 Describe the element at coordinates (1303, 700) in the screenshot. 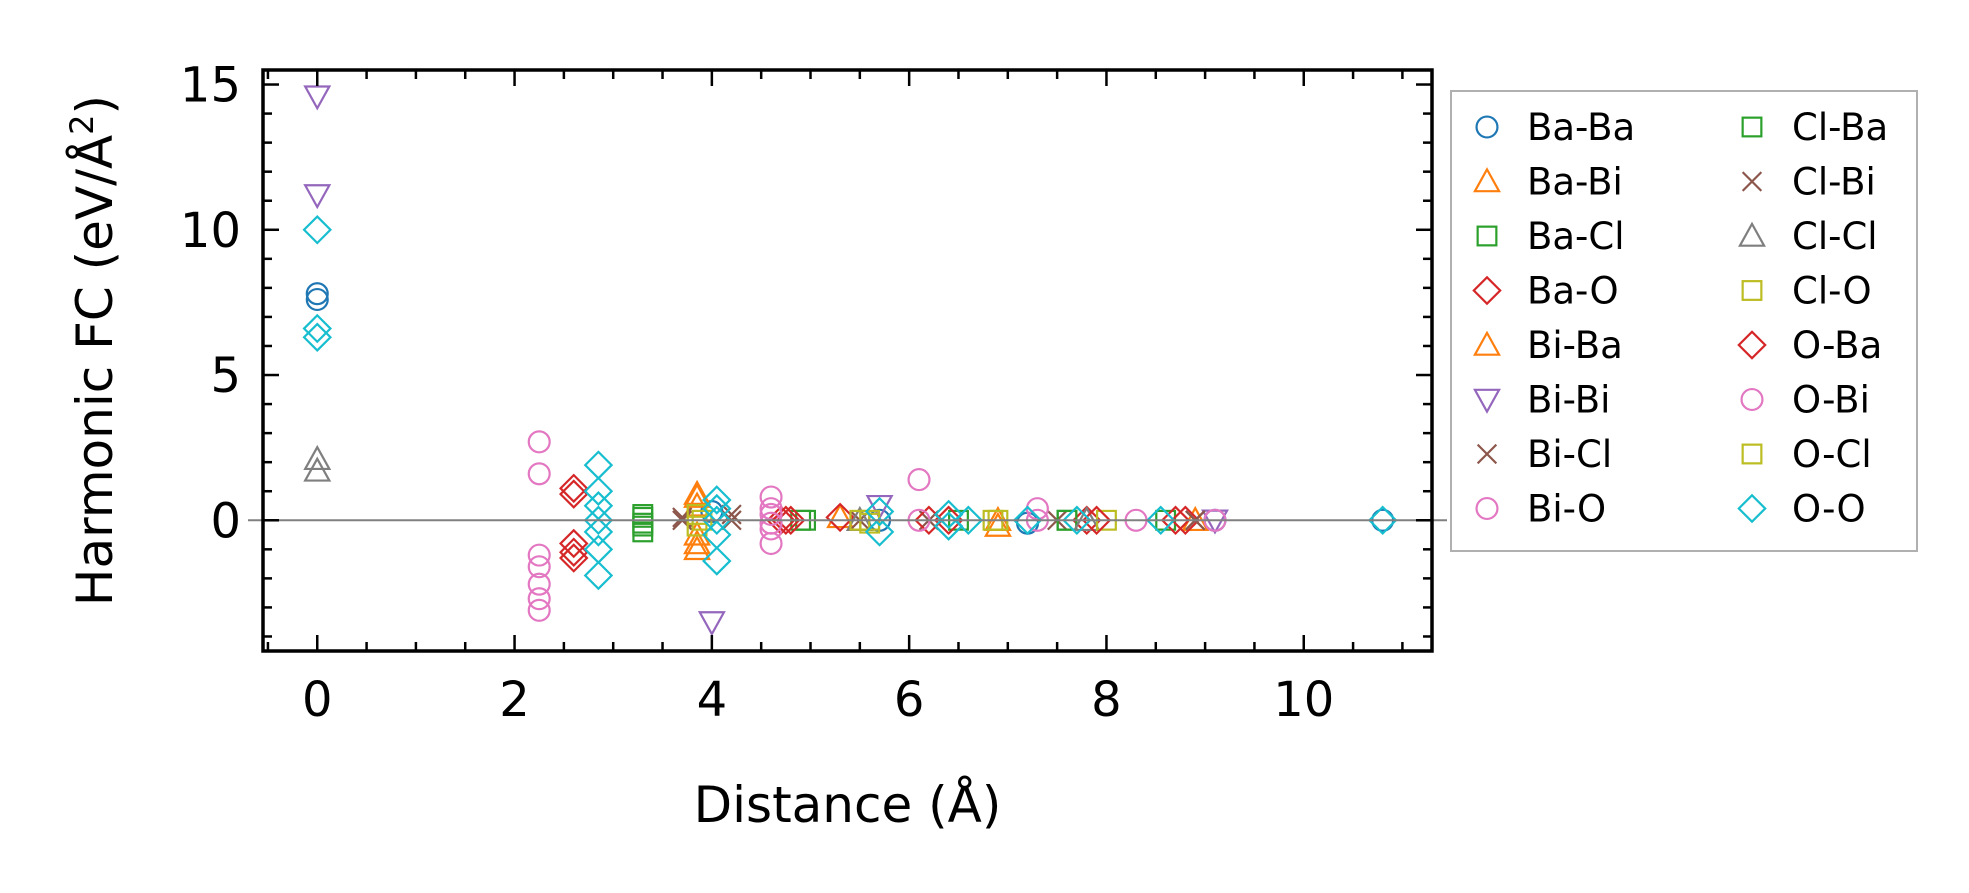

I see `x-tick-label: 10` at that location.